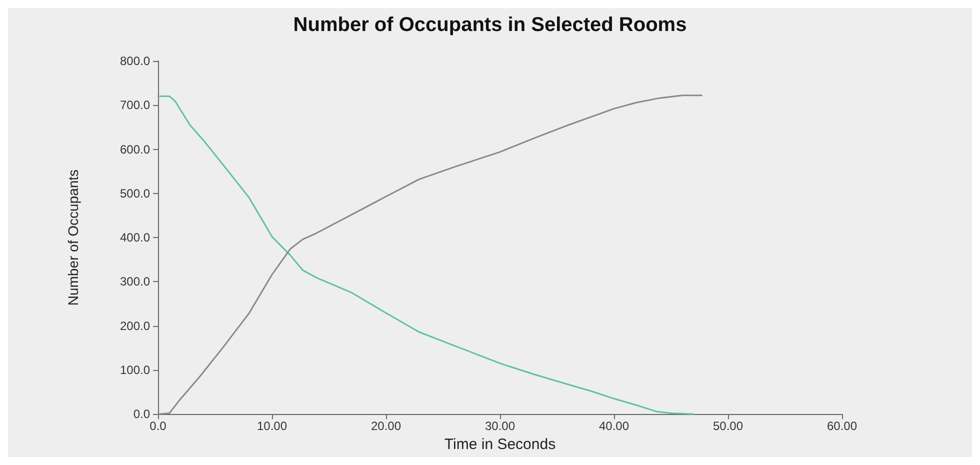 The height and width of the screenshot is (465, 980). Describe the element at coordinates (135, 325) in the screenshot. I see `y-tick-label: 200.0` at that location.